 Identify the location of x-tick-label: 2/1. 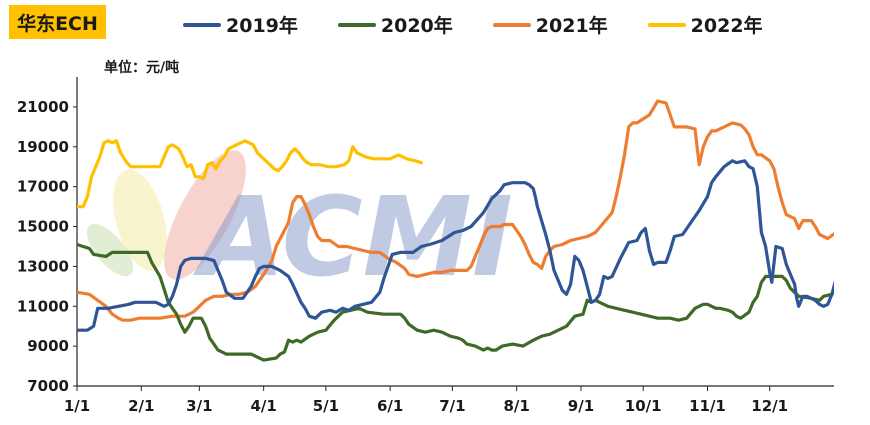
(141, 406).